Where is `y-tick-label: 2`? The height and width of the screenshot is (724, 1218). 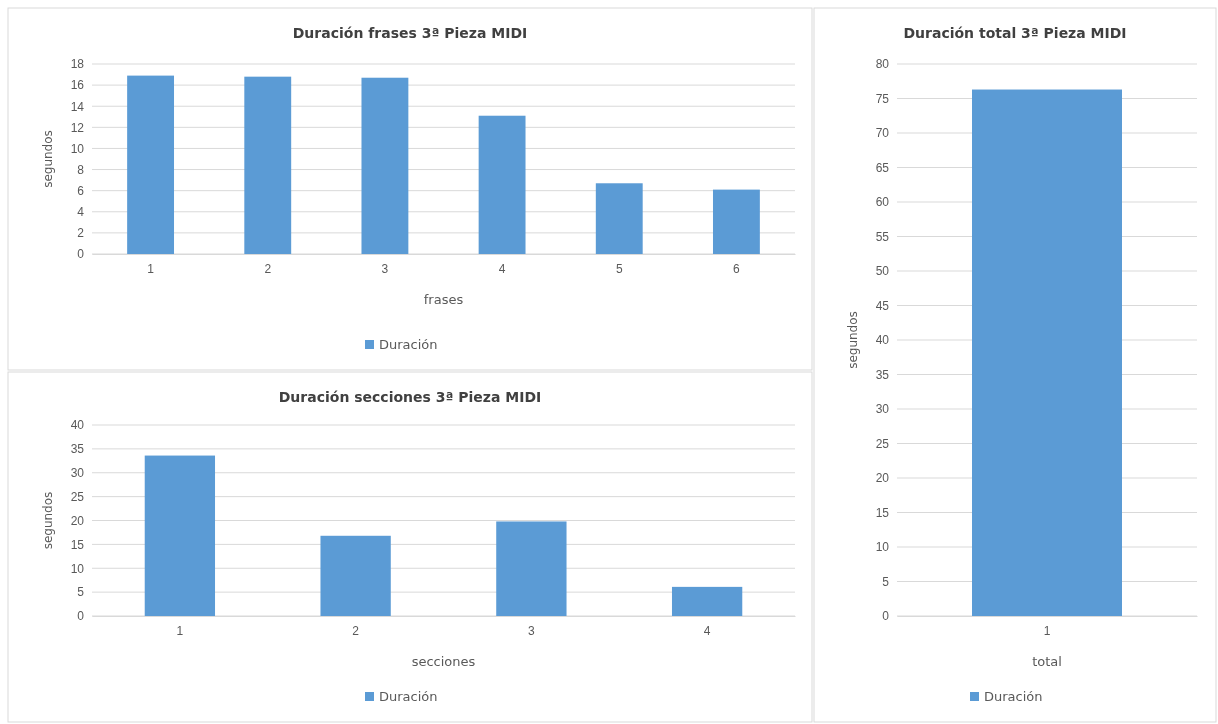 y-tick-label: 2 is located at coordinates (81, 233).